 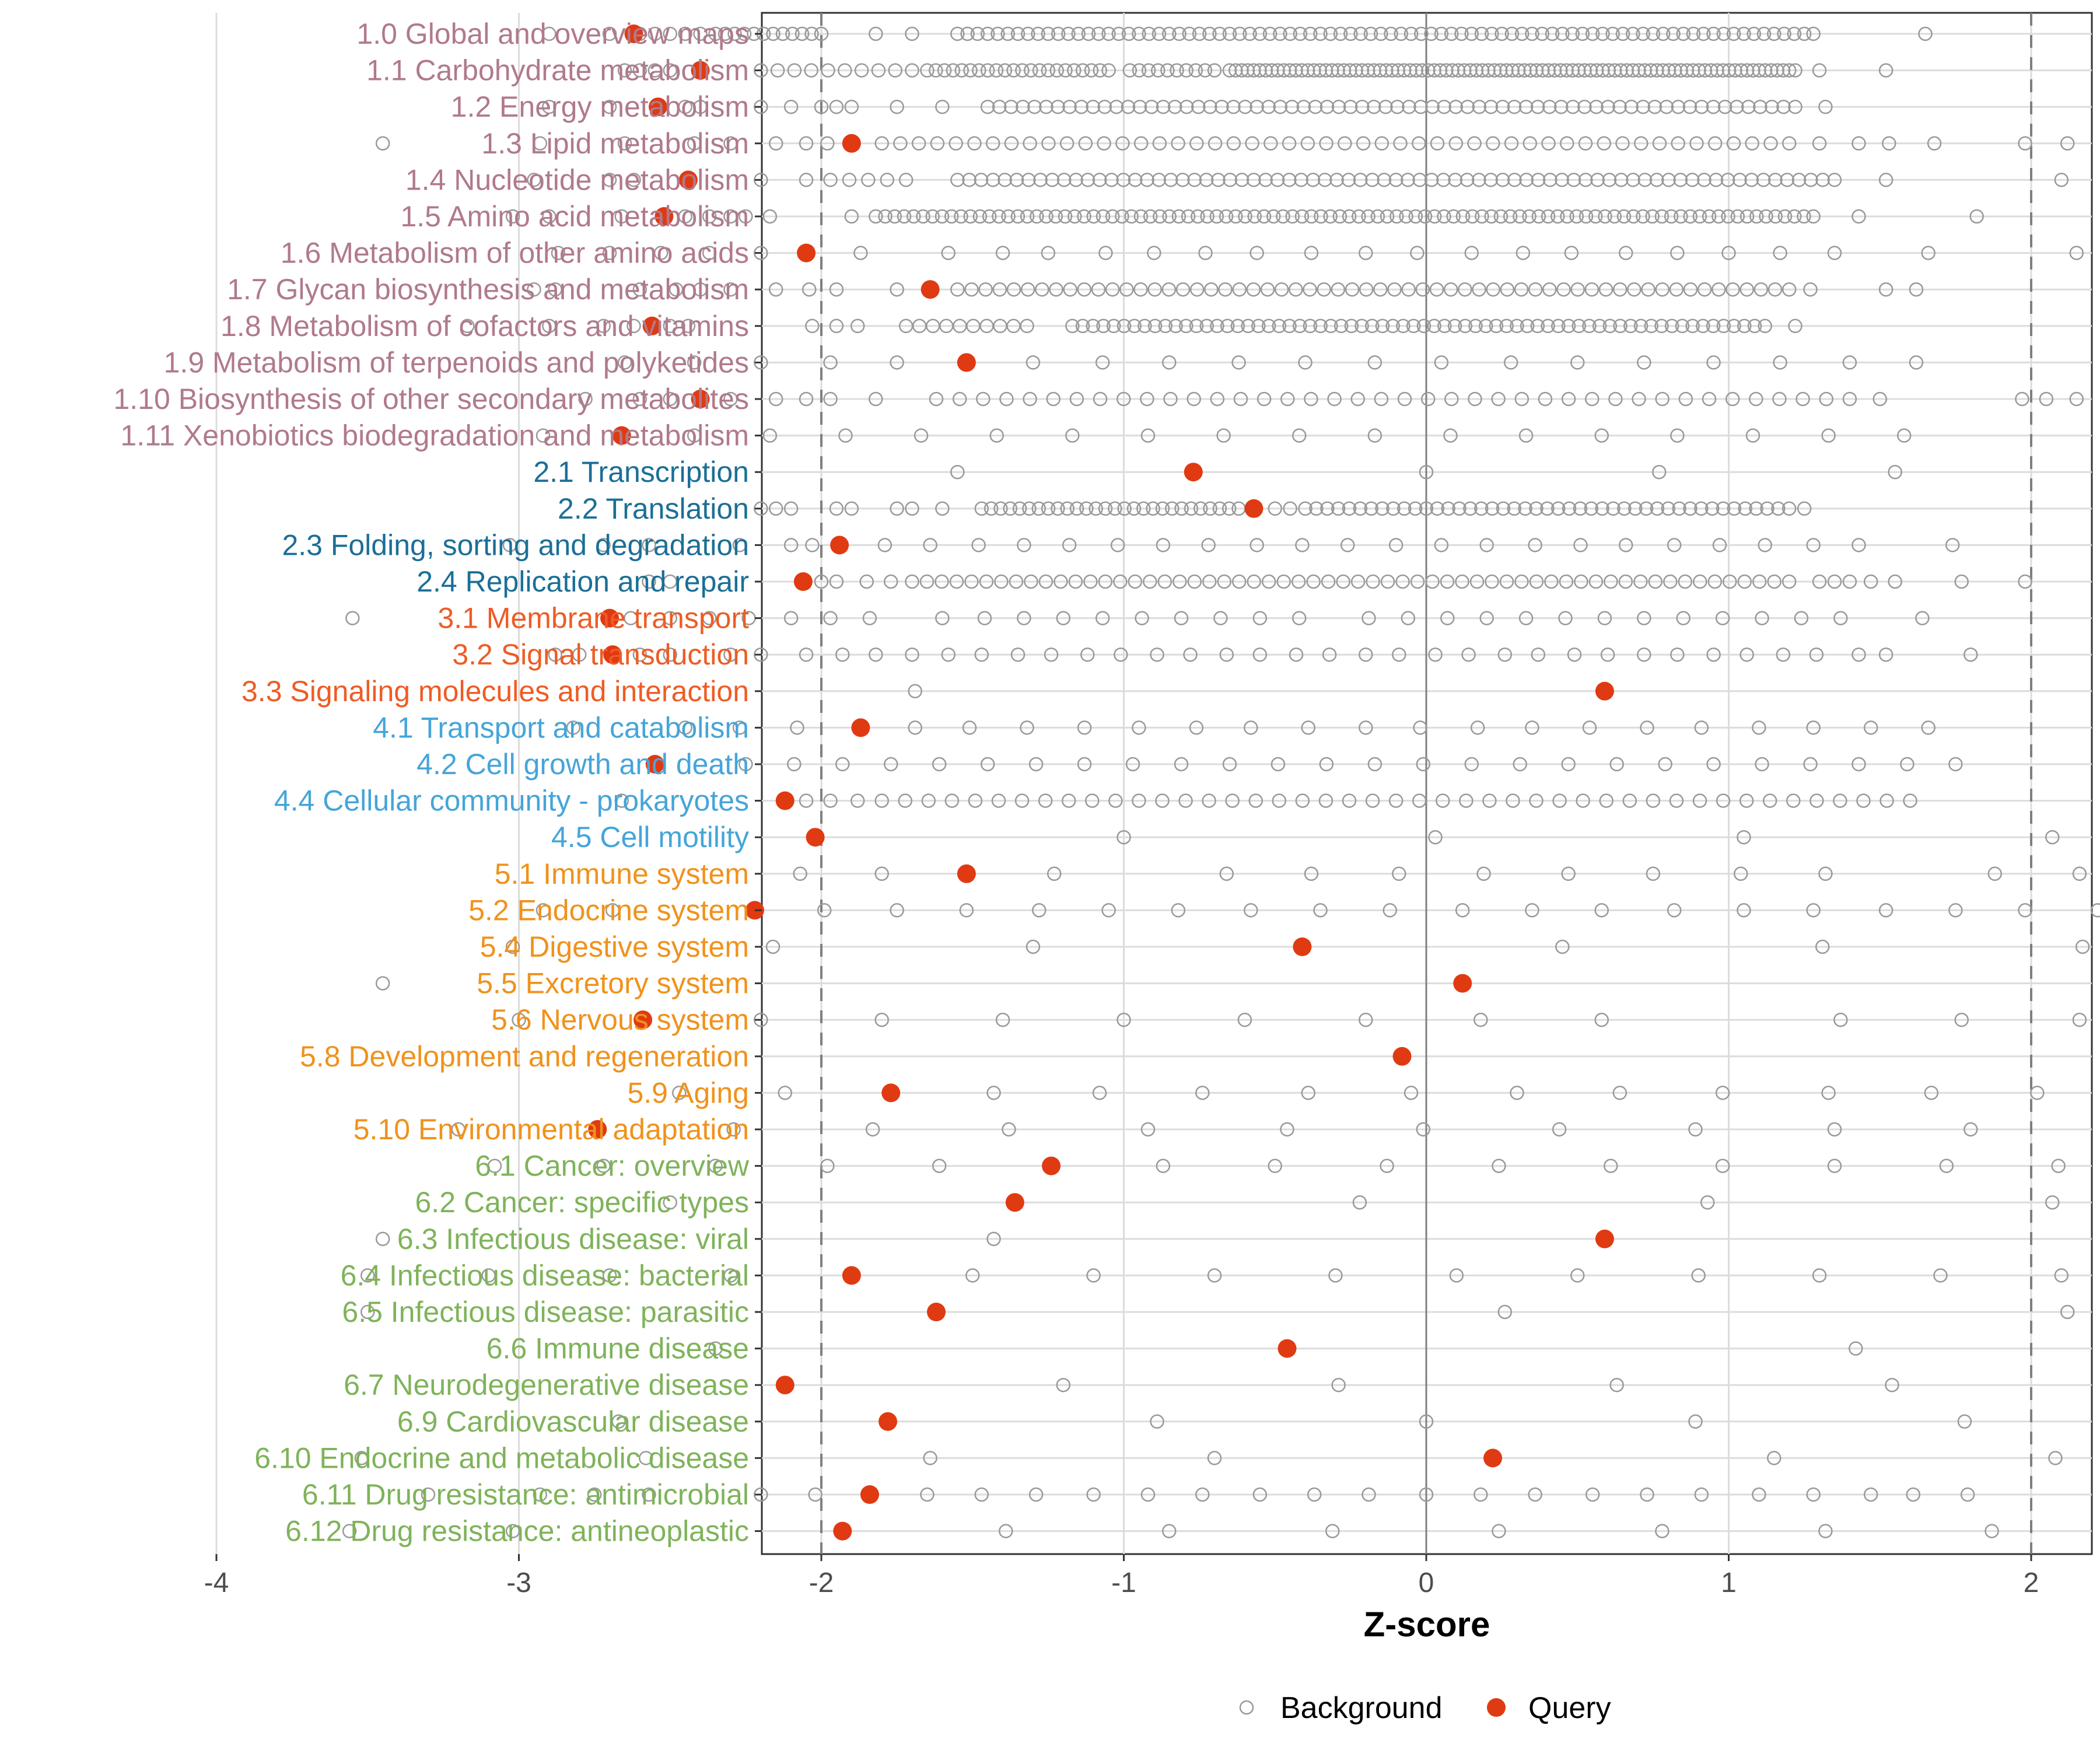 I want to click on category-label: 1.2 Energy metabolism, so click(x=600, y=106).